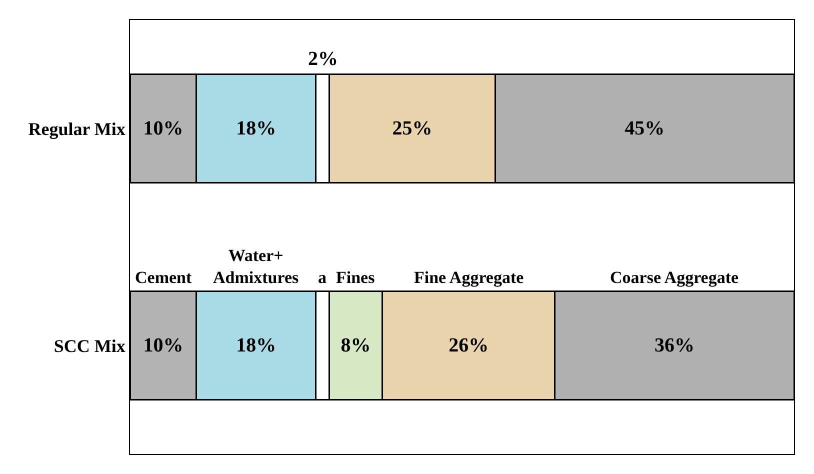 This screenshot has height=474, width=814. Describe the element at coordinates (256, 267) in the screenshot. I see `series-label: Water+ Admixtures` at that location.